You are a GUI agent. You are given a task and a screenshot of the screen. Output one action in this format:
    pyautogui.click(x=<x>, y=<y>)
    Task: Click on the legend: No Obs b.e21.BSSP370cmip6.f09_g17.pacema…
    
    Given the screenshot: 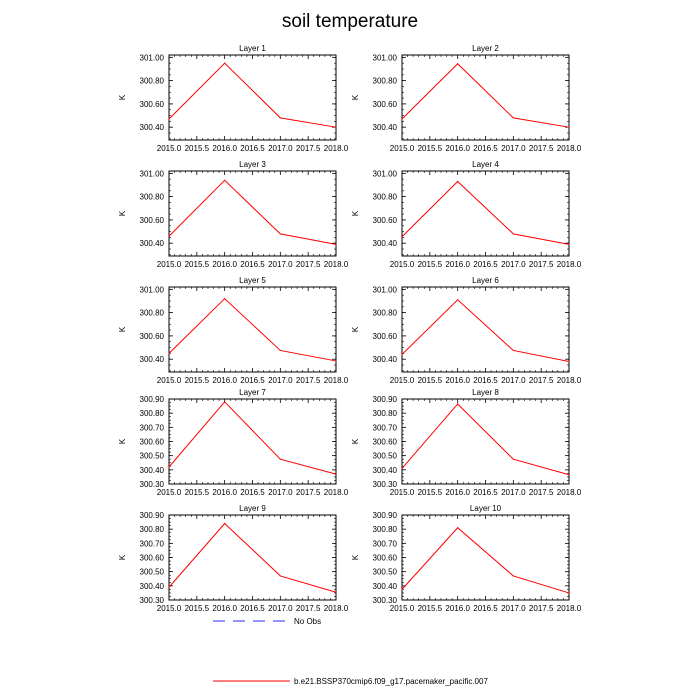 What is the action you would take?
    pyautogui.click(x=350, y=651)
    